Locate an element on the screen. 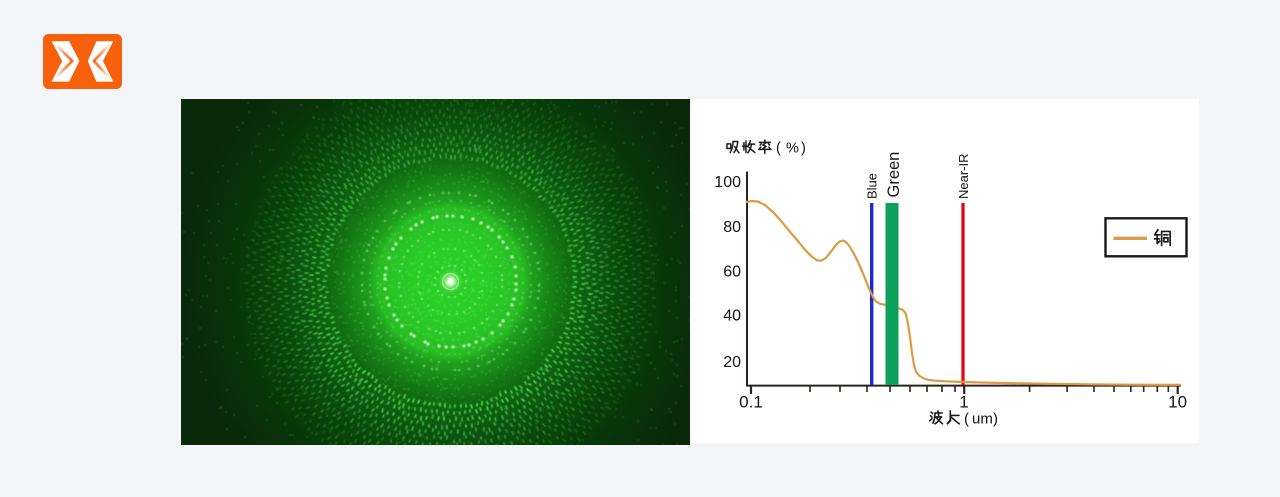  svg-text: 0.1 is located at coordinates (751, 402).